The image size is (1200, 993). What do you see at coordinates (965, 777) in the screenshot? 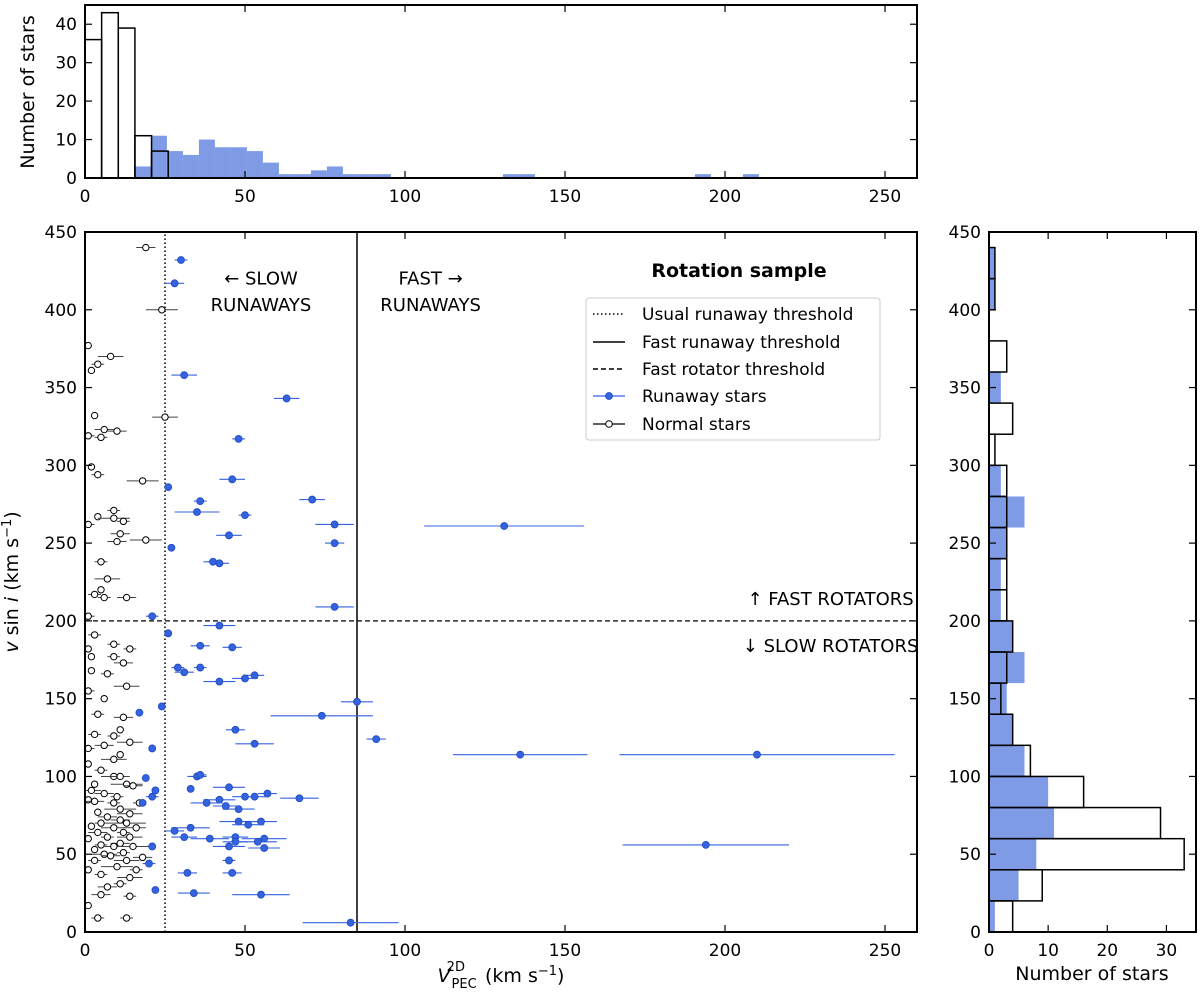
I see `y-tick-label: 100` at bounding box center [965, 777].